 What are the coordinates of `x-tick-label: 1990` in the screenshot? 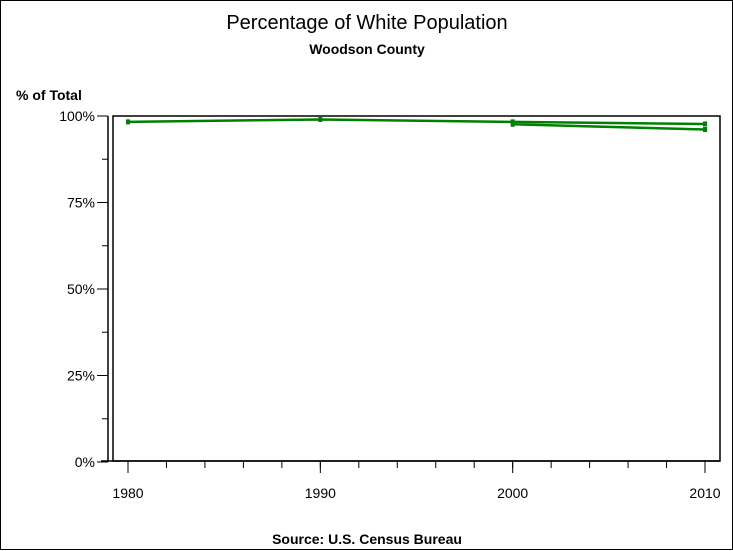 It's located at (320, 493).